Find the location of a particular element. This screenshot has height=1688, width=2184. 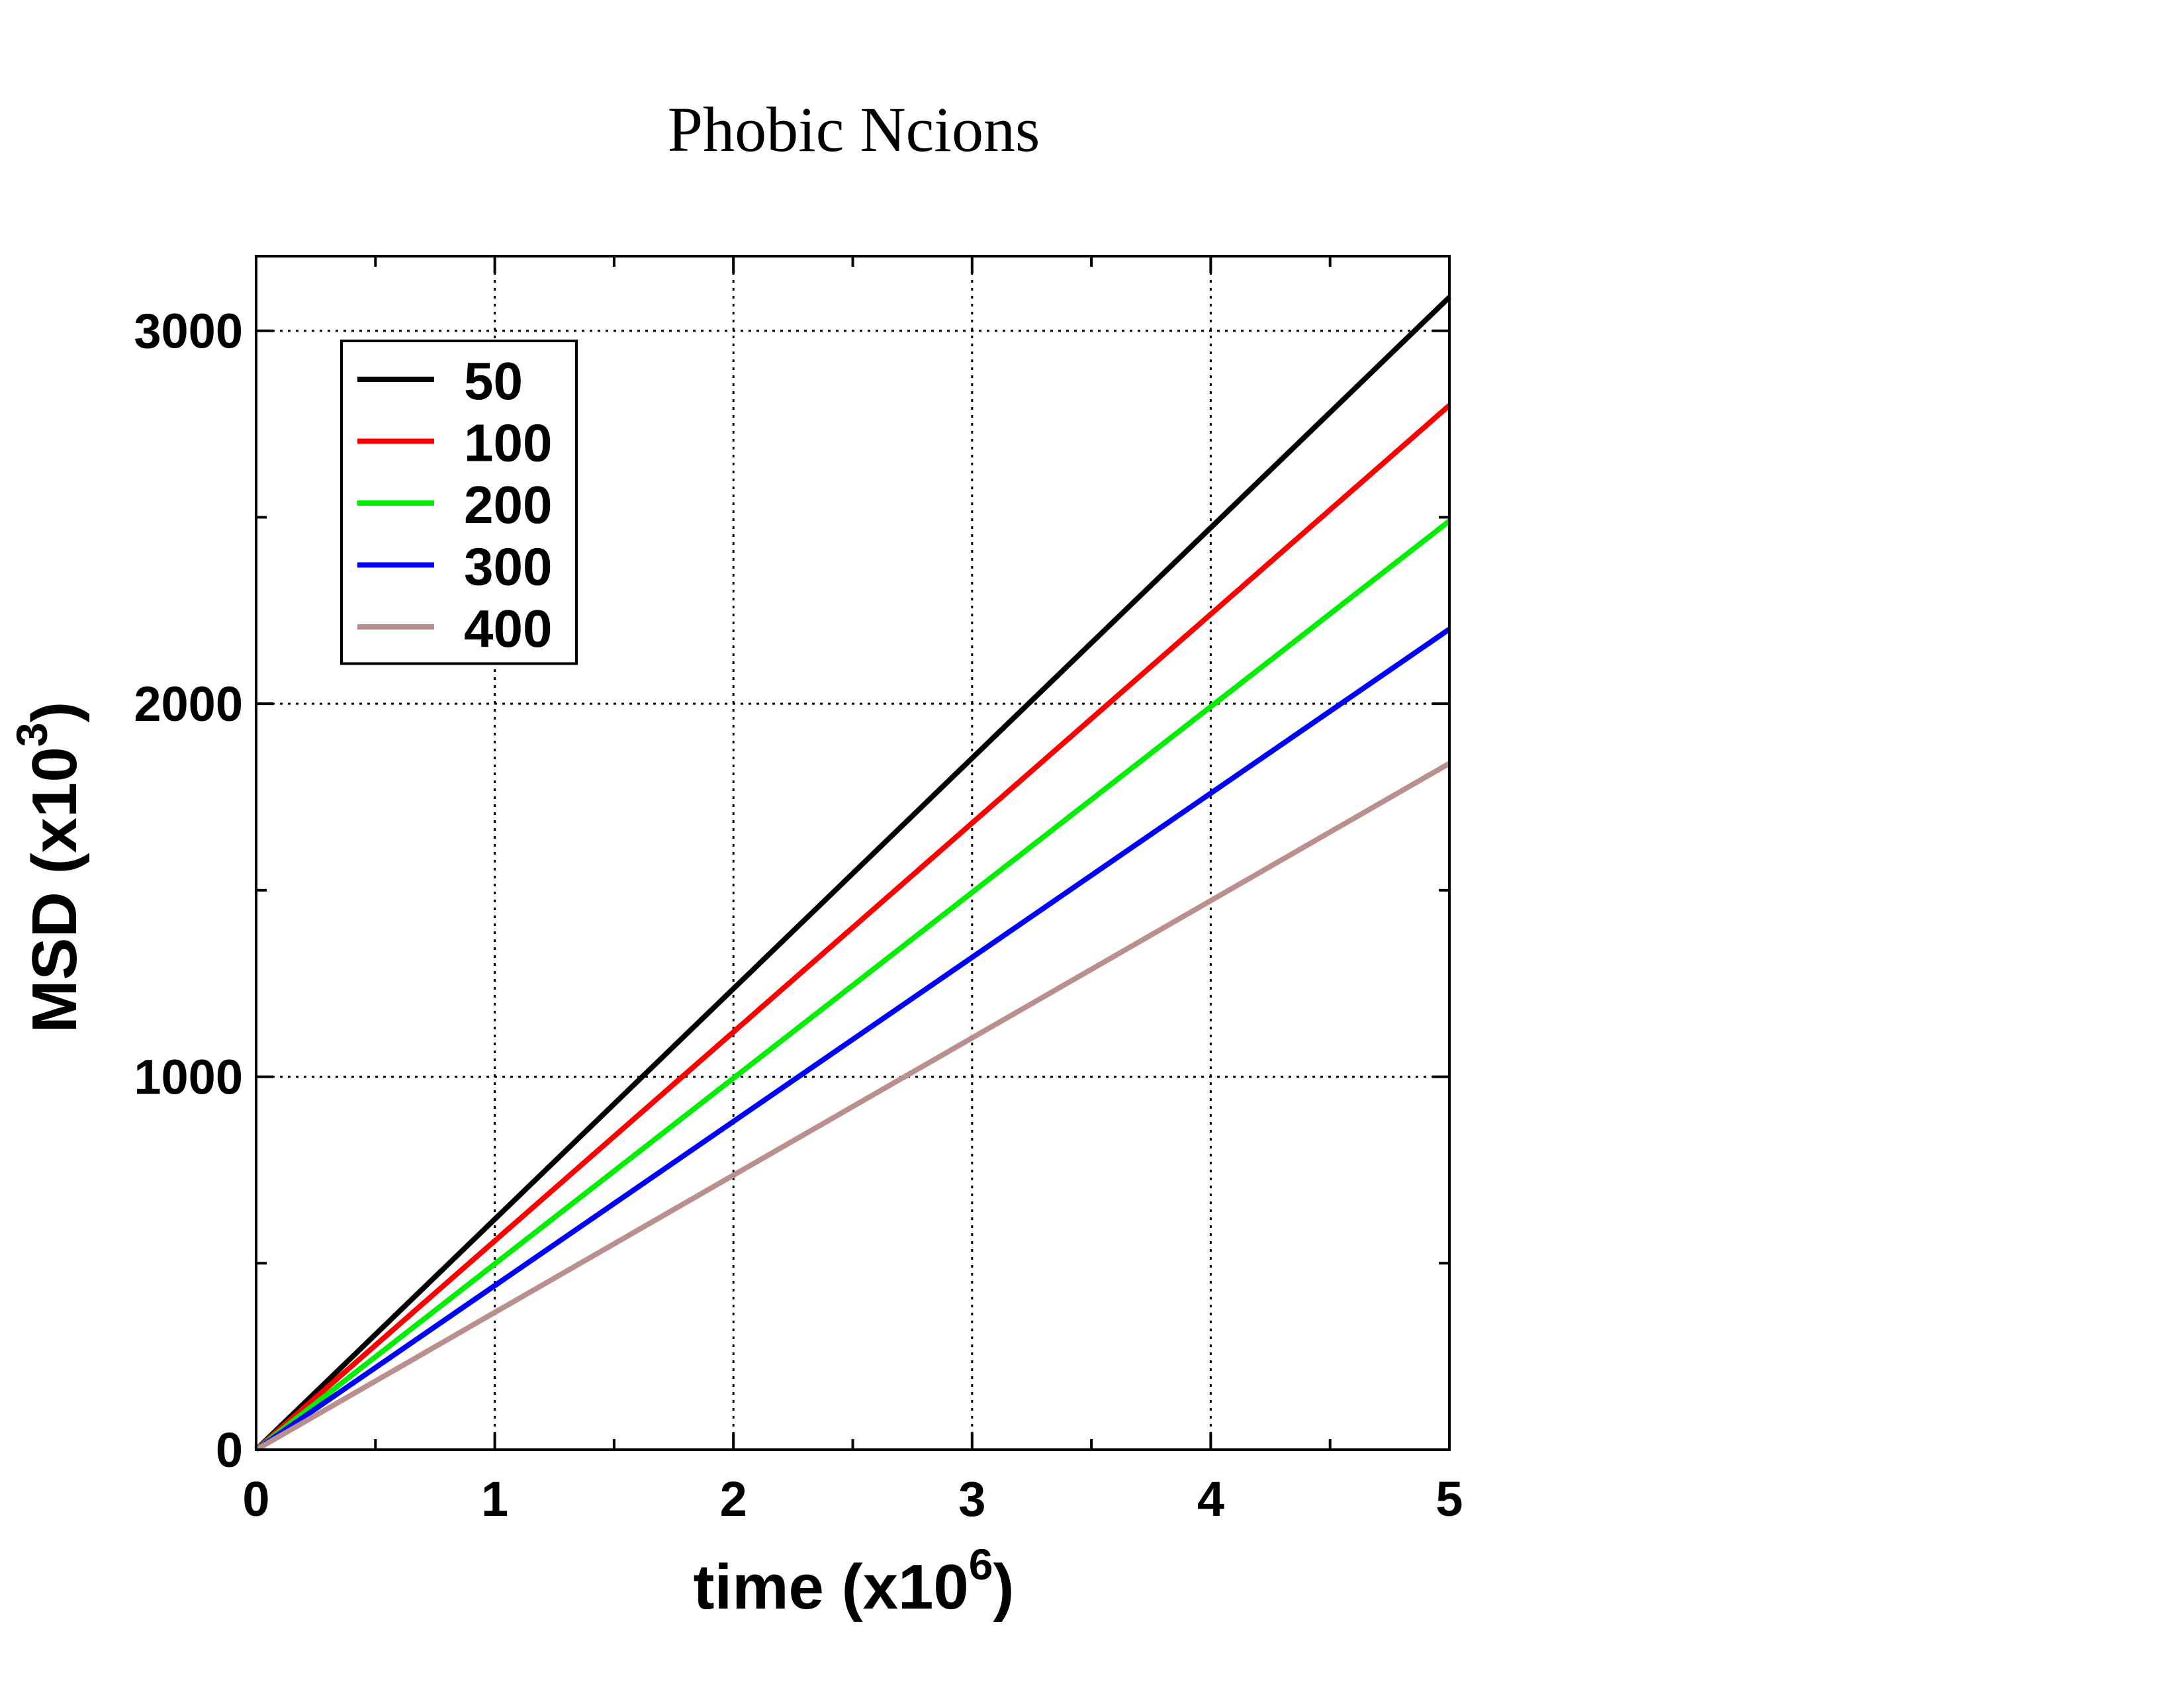

y-axis-label-base: MSD (x10 is located at coordinates (54, 890).